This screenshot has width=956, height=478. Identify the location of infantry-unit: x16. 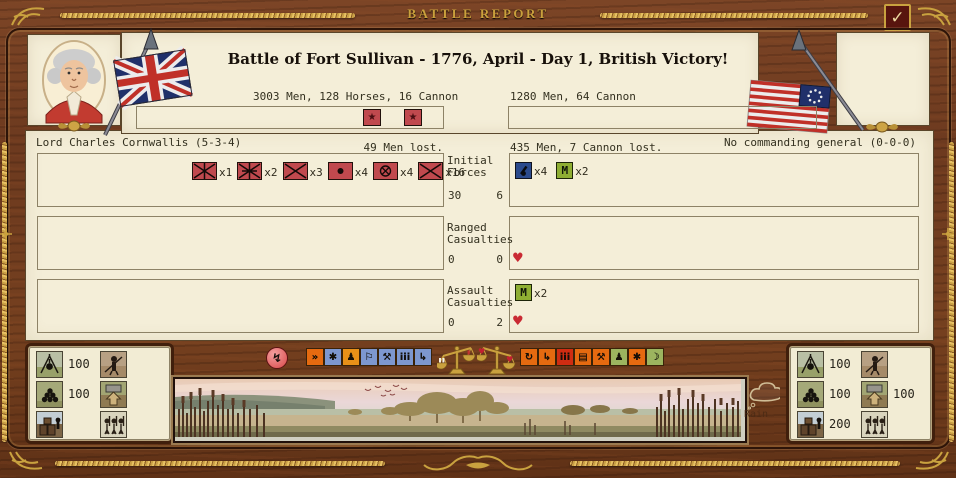
(441, 171).